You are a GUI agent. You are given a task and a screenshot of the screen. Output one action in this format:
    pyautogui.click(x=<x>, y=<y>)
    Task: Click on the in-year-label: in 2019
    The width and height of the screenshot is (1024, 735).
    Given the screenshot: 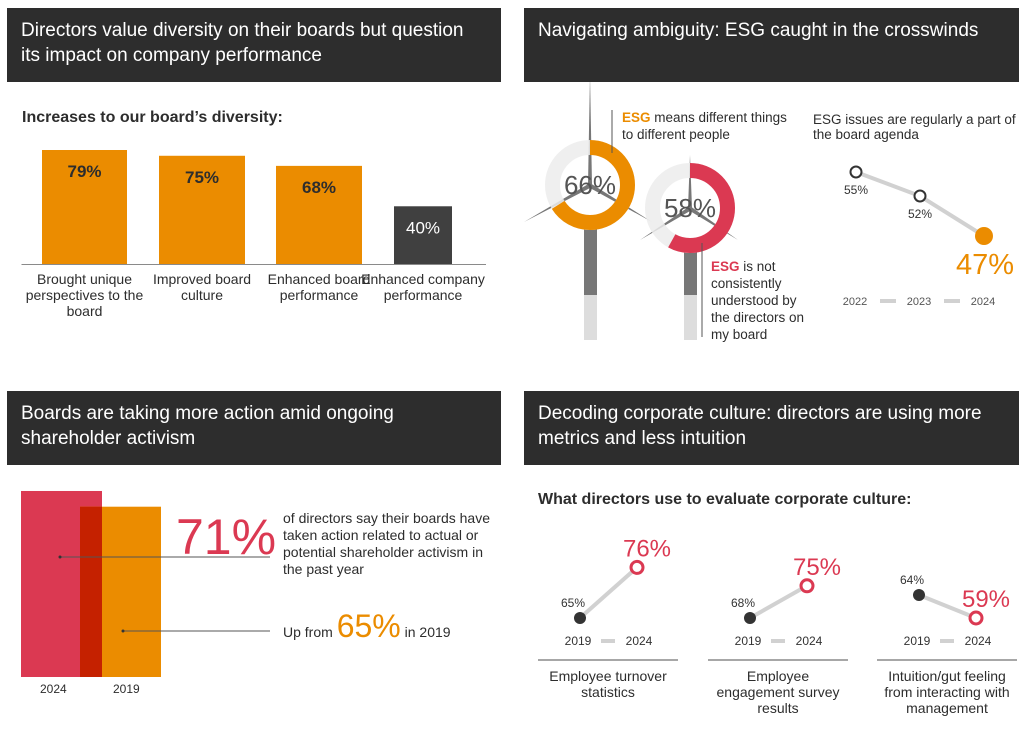 What is the action you would take?
    pyautogui.click(x=427, y=632)
    